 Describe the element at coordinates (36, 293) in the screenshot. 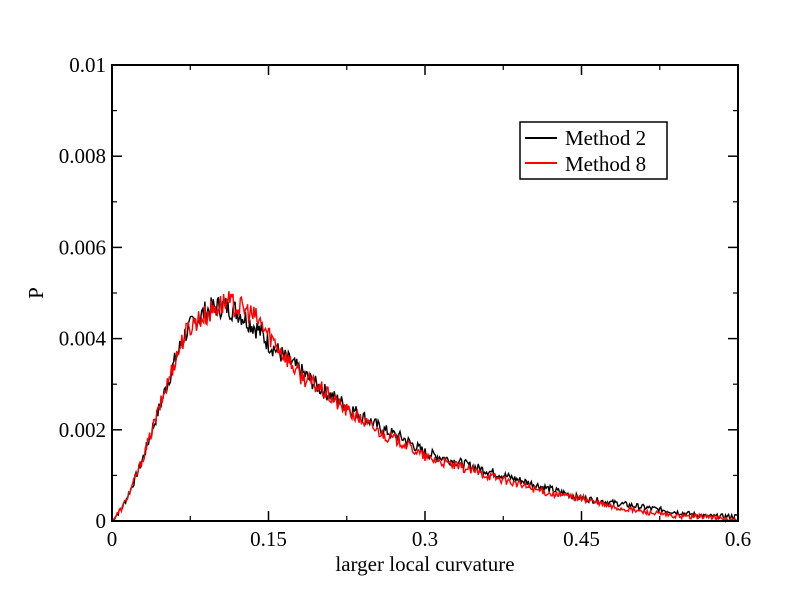

I see `y-axis-title: P` at that location.